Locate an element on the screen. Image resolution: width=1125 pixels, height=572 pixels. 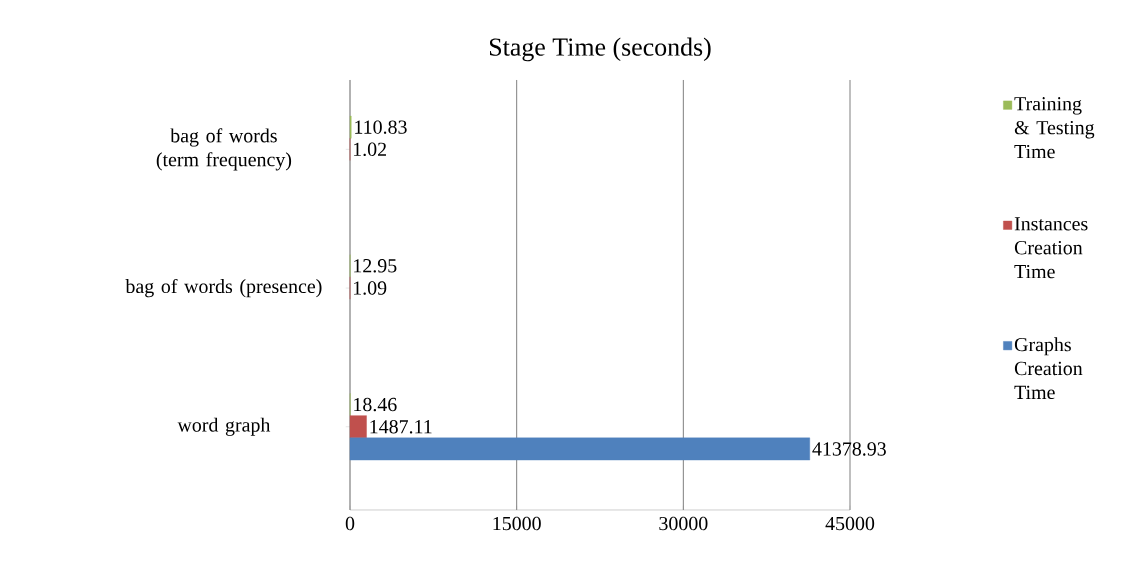
data-label: 110.83 is located at coordinates (381, 127).